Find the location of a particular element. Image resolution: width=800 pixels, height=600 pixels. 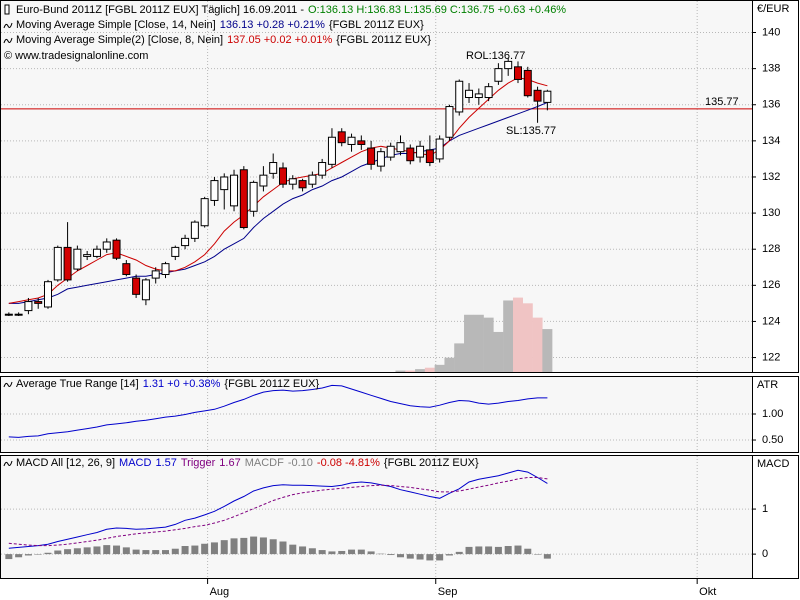

annotation: ROL:136.77 is located at coordinates (495, 56).